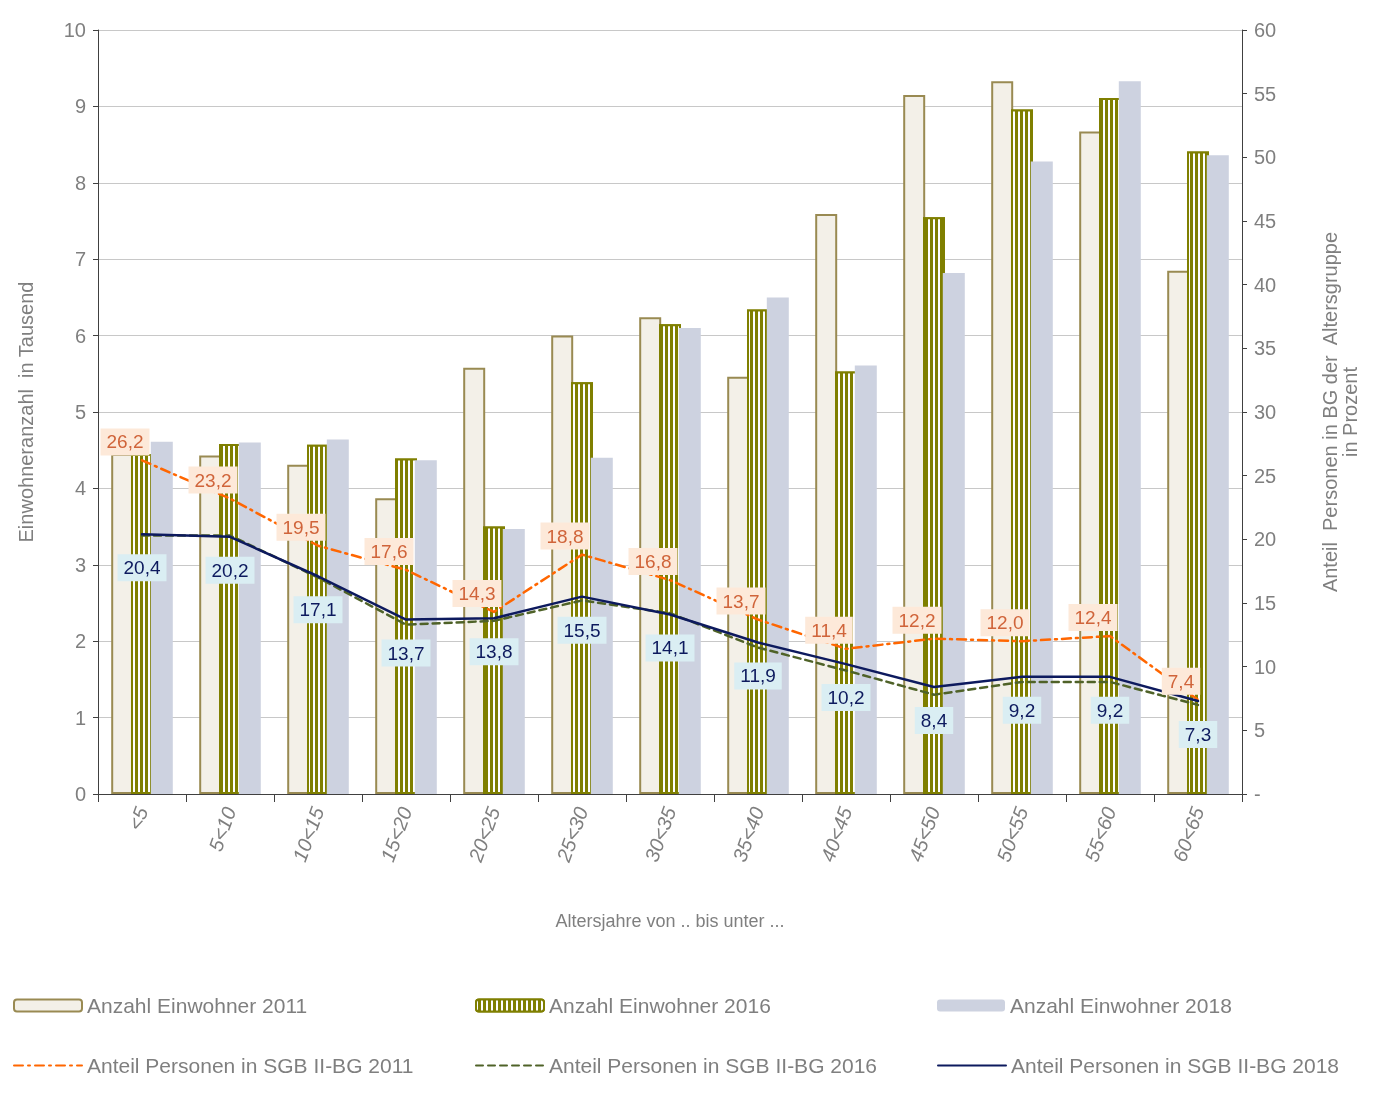 The height and width of the screenshot is (1097, 1398). I want to click on y2-tick-label: 30, so click(1265, 412).